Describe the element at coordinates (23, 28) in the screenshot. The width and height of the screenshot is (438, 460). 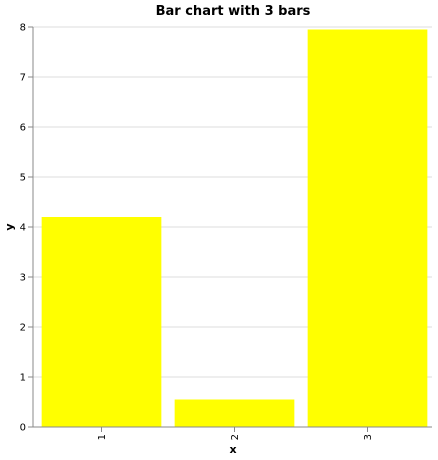
I see `y-tick-label: 8` at that location.